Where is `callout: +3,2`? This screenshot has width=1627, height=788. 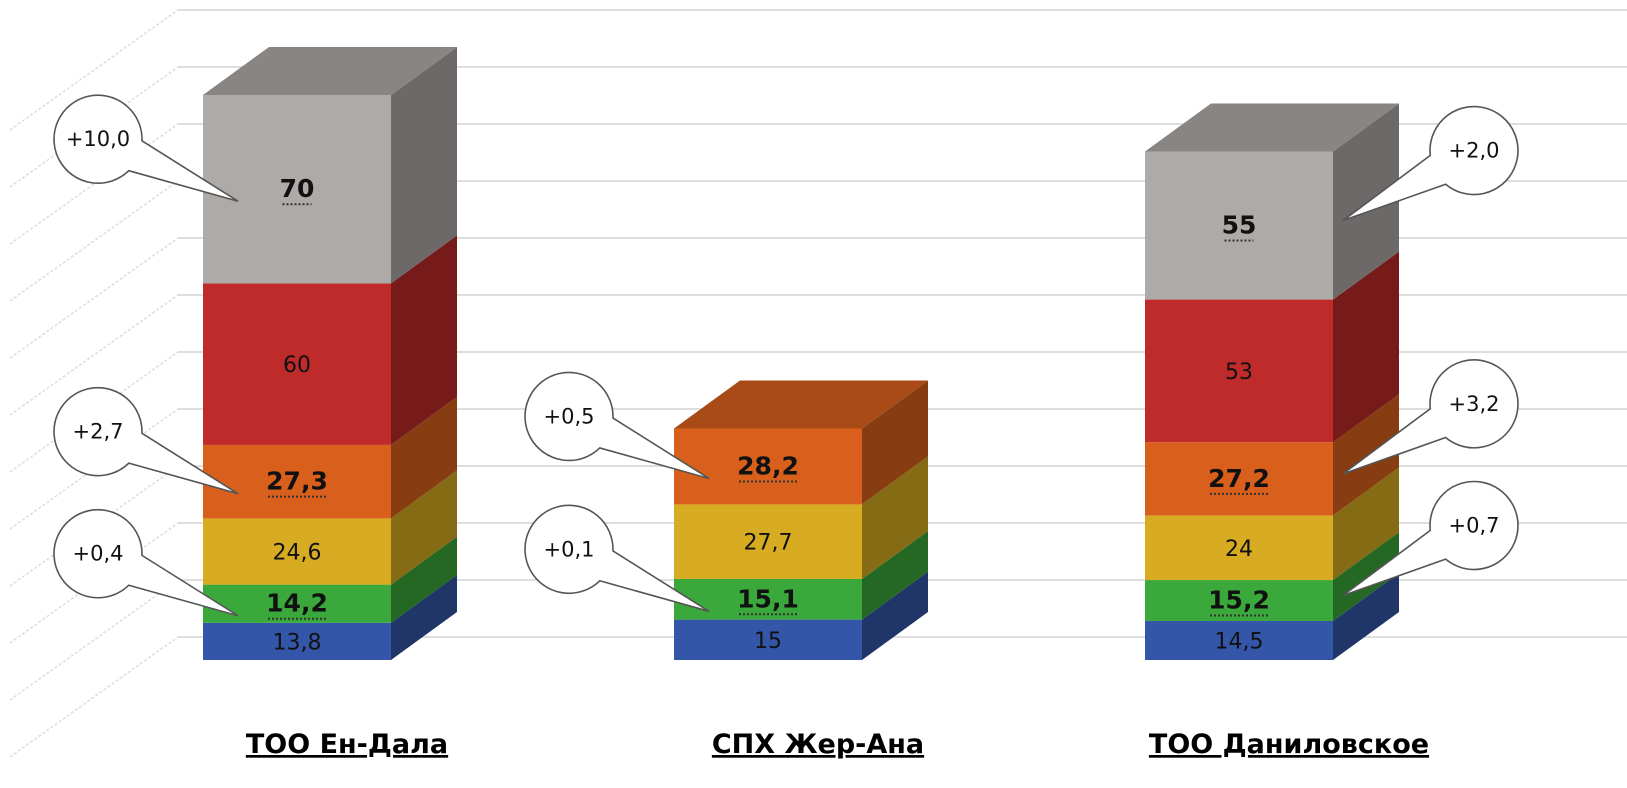
callout: +3,2 is located at coordinates (1430, 417).